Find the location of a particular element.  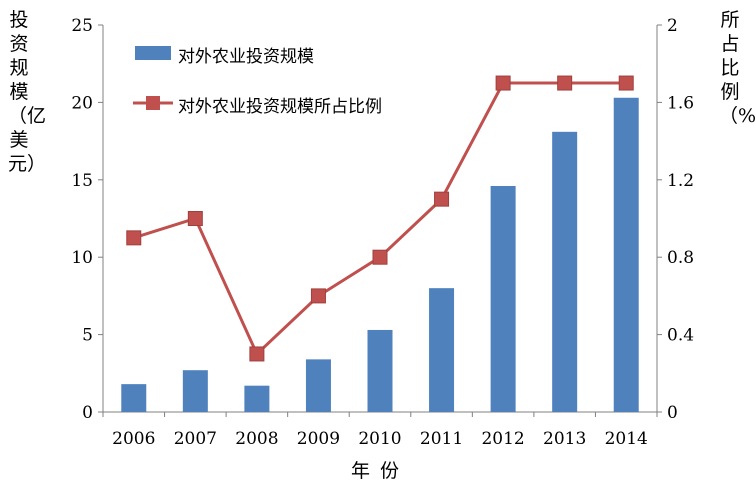

x-axis-title: 年份 is located at coordinates (379, 471).